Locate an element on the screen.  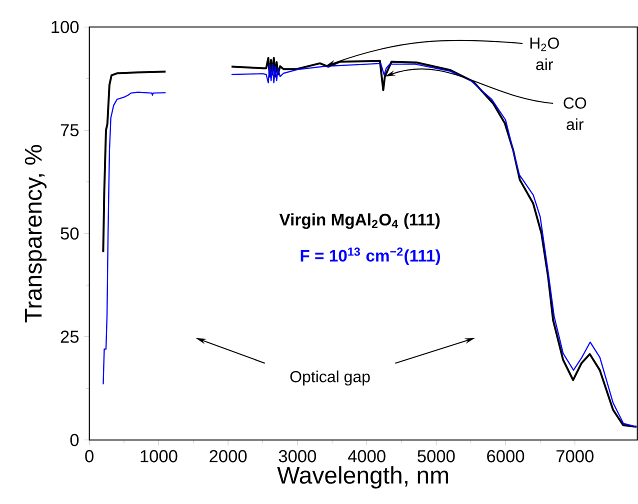
x-tick-label: 6000 is located at coordinates (505, 456).